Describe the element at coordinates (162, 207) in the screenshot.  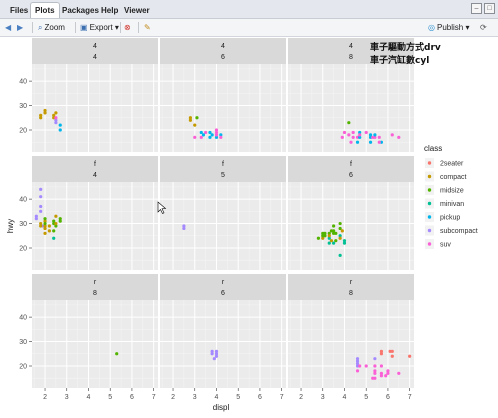
I see `mouse-cursor-icon` at that location.